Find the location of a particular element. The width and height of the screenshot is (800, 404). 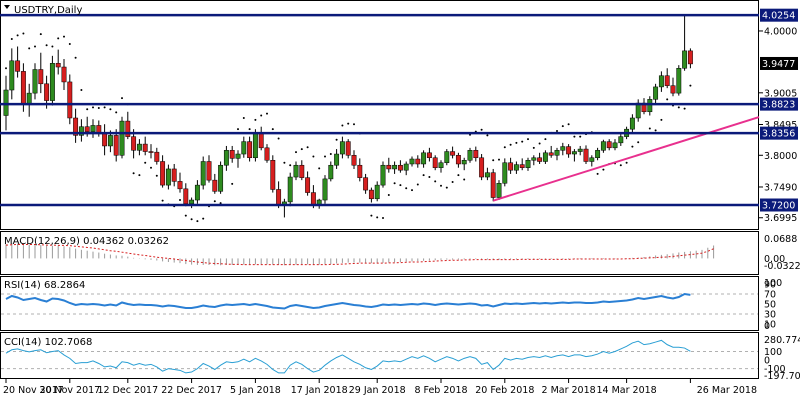

price-axis-tick-label: 4.0000 is located at coordinates (780, 31).